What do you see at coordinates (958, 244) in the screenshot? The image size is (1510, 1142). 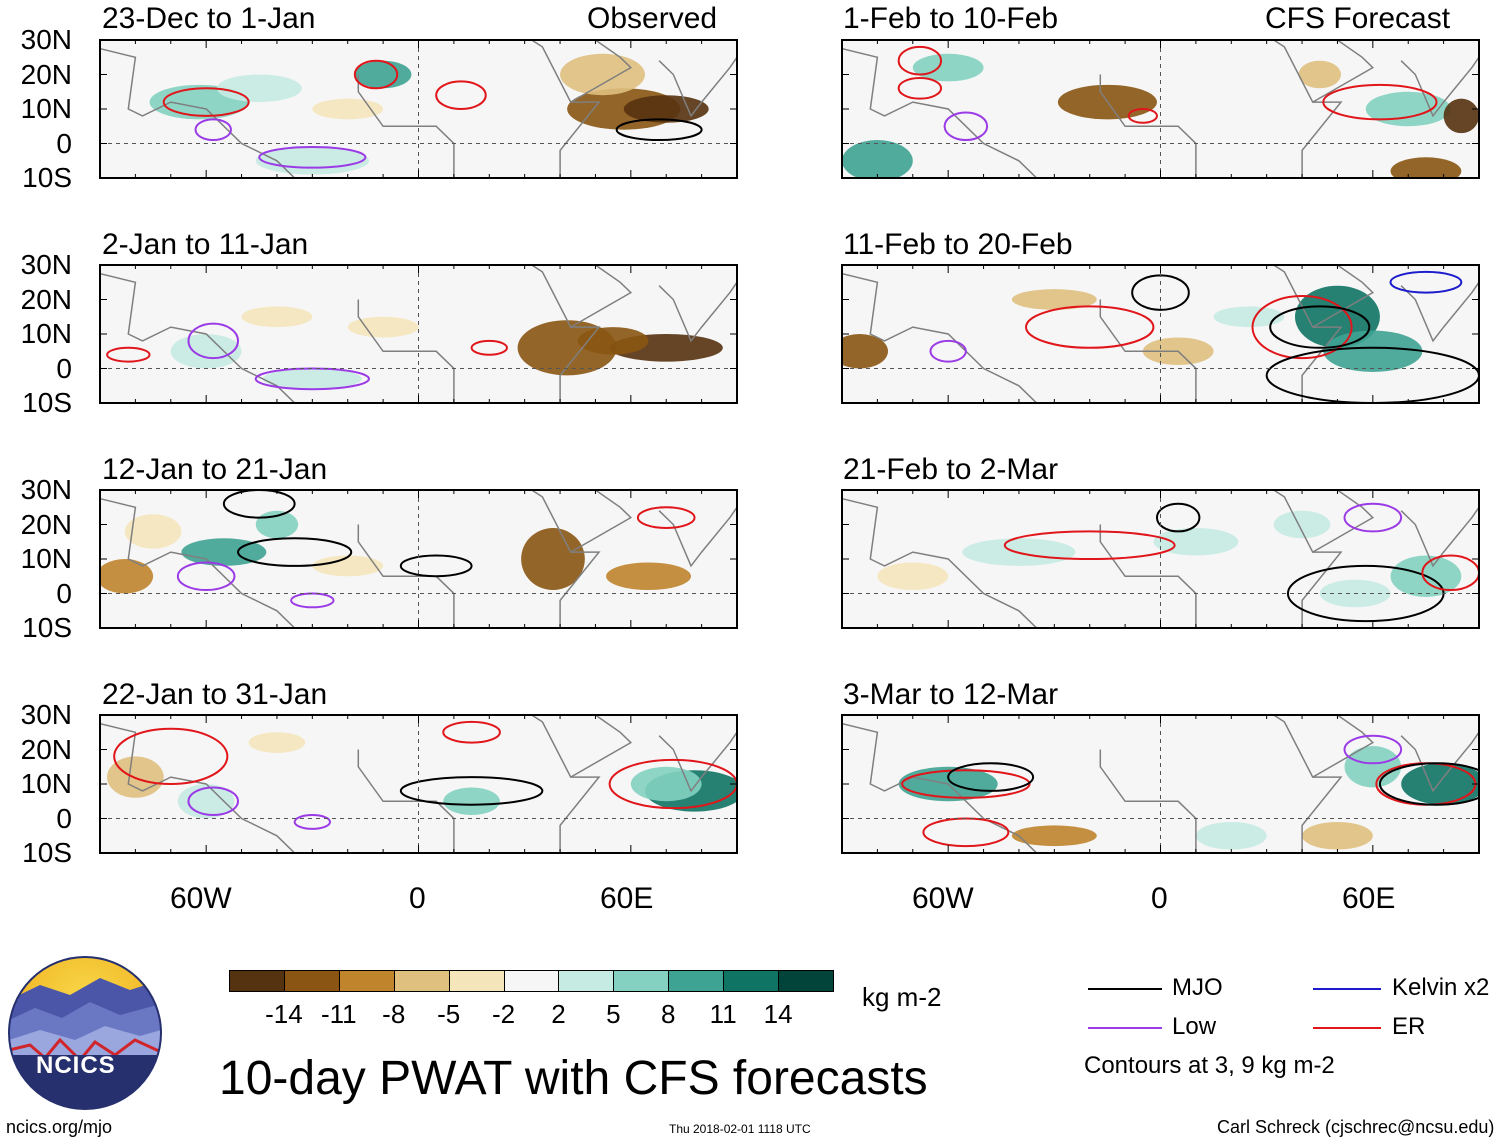 I see `panel-title-6: 11-Feb to 20-Feb` at bounding box center [958, 244].